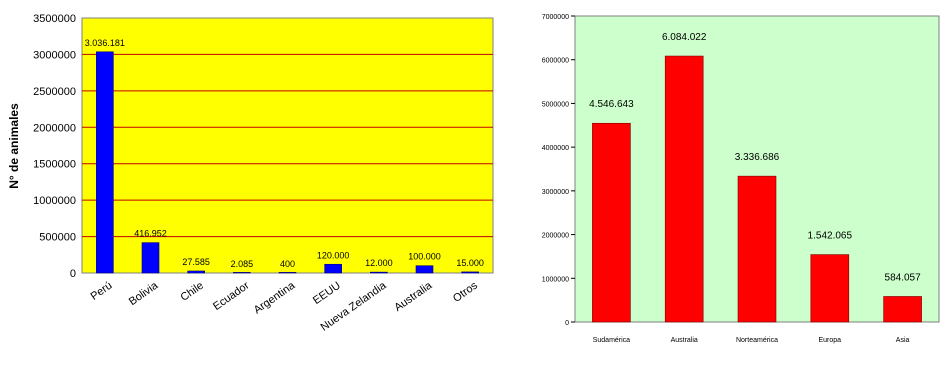 Image resolution: width=949 pixels, height=369 pixels. What do you see at coordinates (191, 292) in the screenshot?
I see `left-x-tick-label: Chile` at bounding box center [191, 292].